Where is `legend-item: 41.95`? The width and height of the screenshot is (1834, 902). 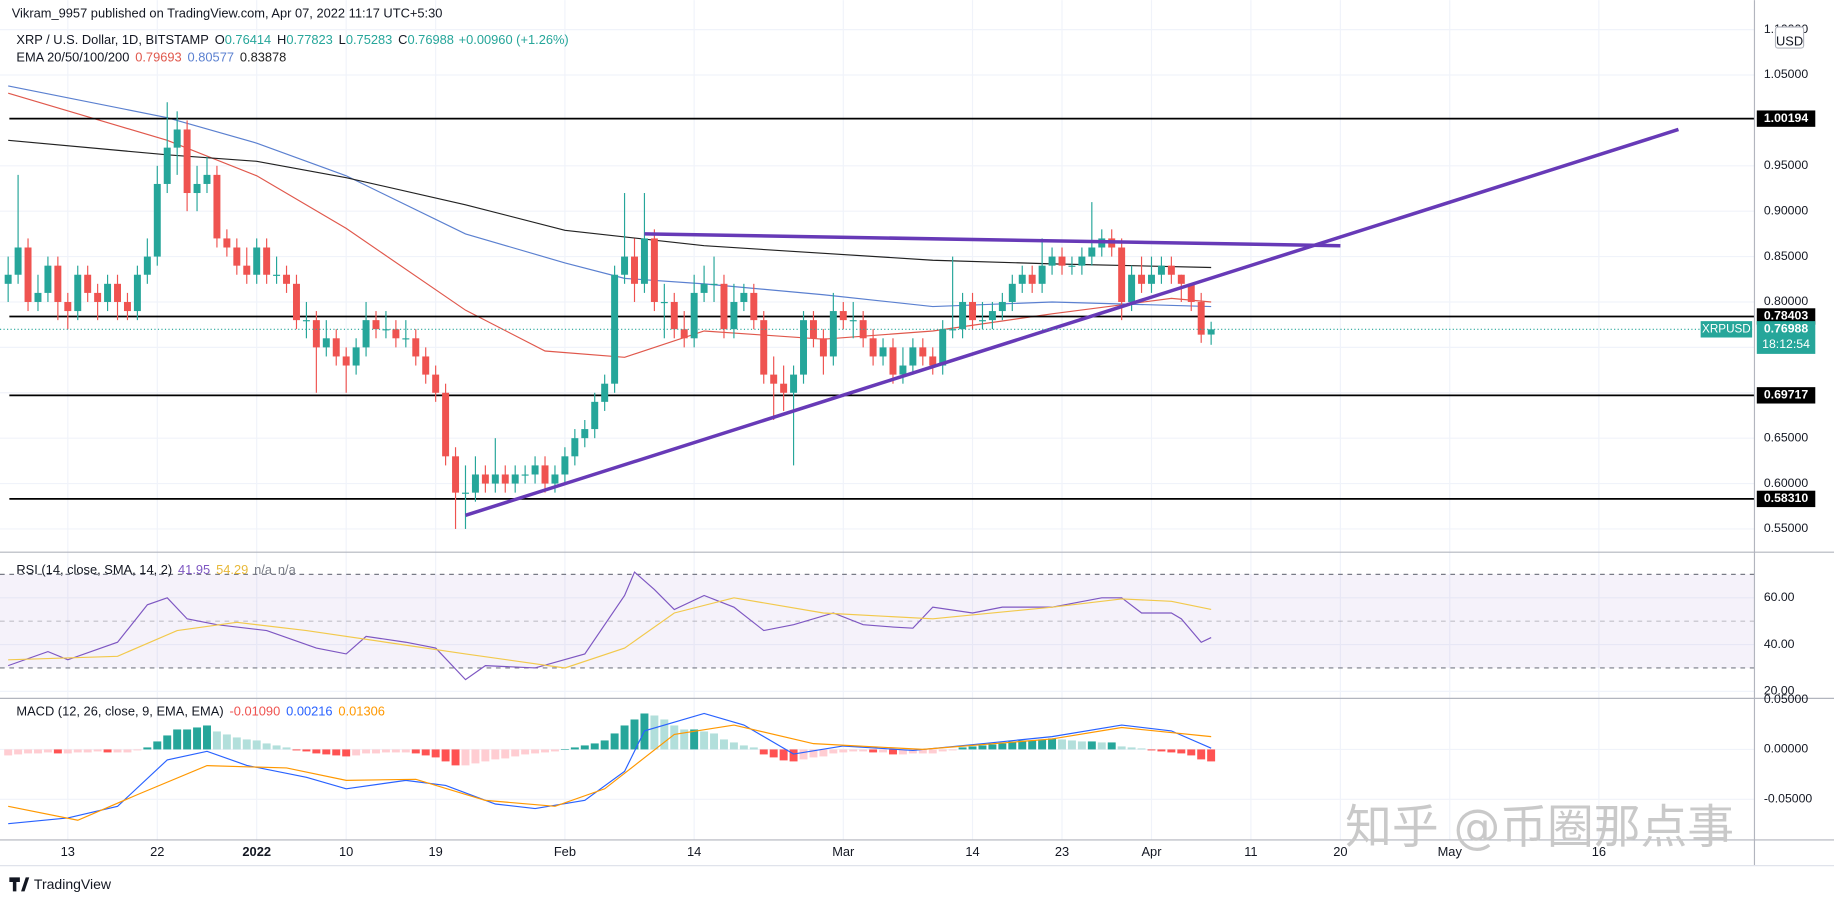
legend-item: 41.95 is located at coordinates (194, 569).